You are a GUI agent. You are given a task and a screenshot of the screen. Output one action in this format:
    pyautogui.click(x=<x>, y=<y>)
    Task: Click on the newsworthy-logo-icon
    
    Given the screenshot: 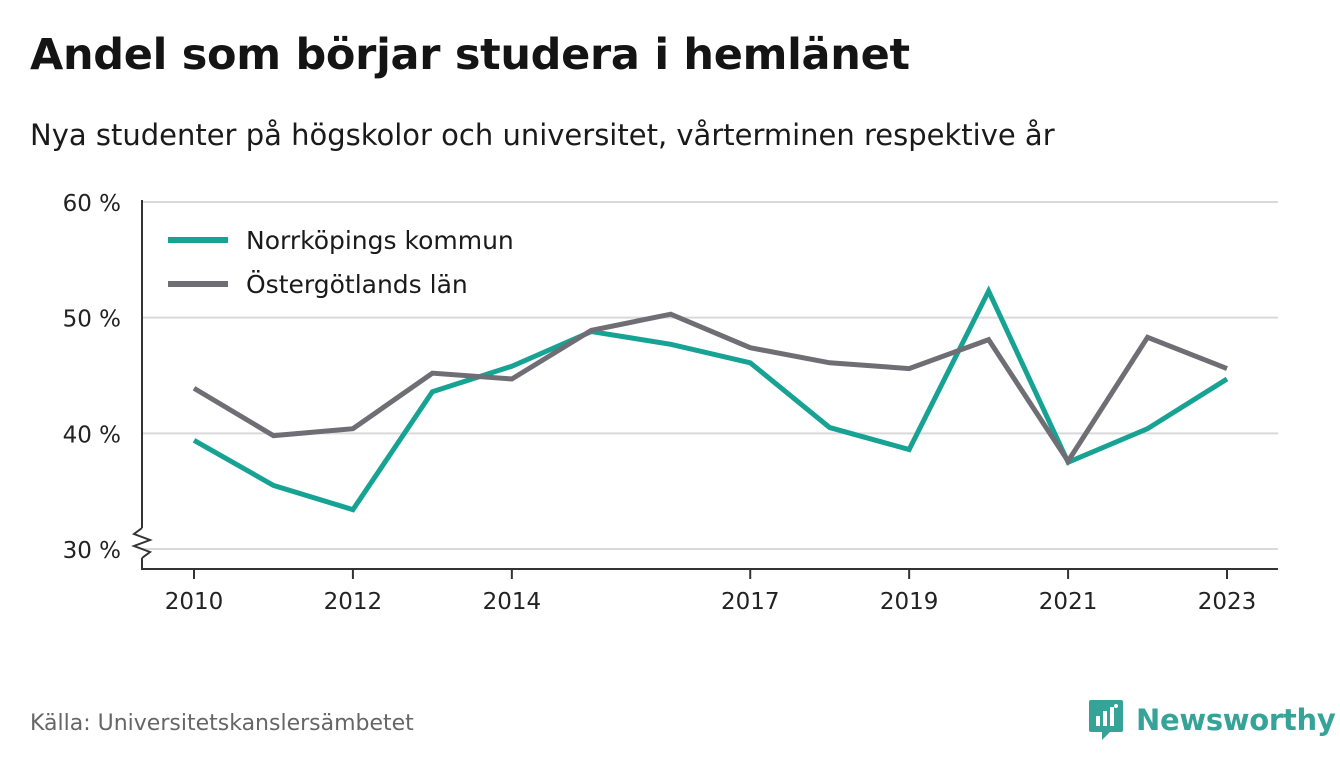 What is the action you would take?
    pyautogui.click(x=1106, y=720)
    